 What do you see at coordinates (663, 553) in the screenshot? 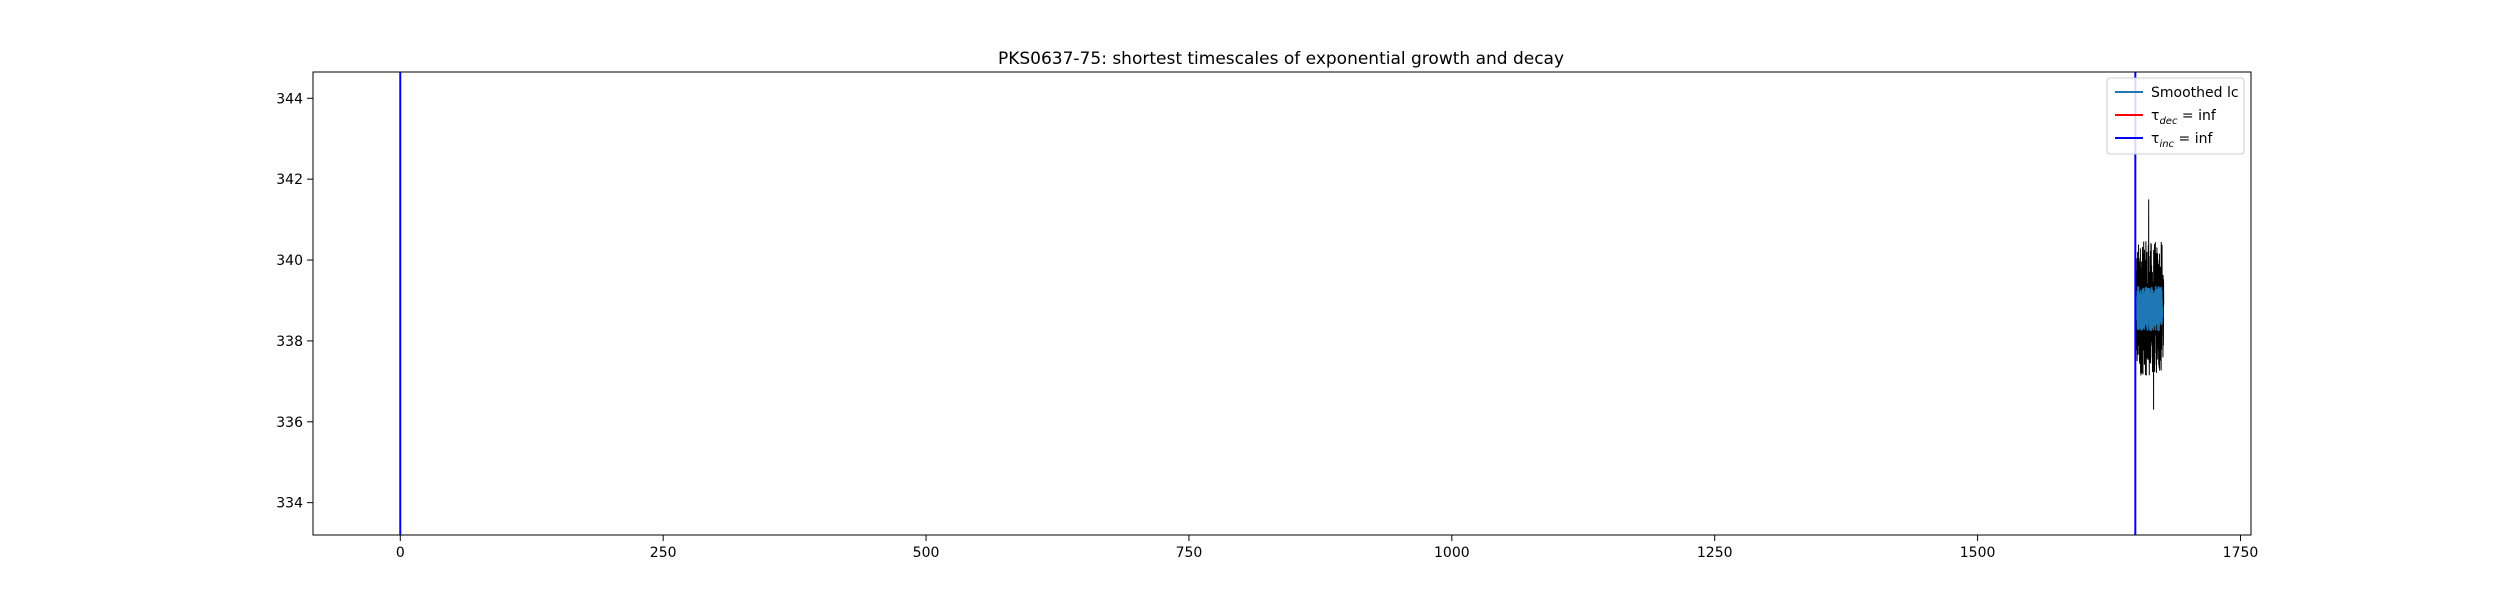
I see `x-tick-label: 250` at bounding box center [663, 553].